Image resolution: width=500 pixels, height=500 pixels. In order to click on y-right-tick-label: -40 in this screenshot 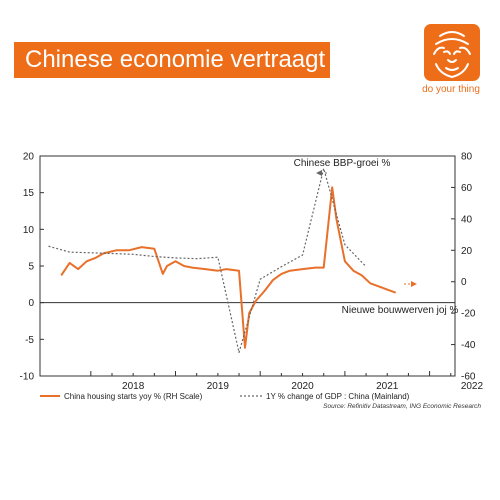, I will do `click(468, 345)`.